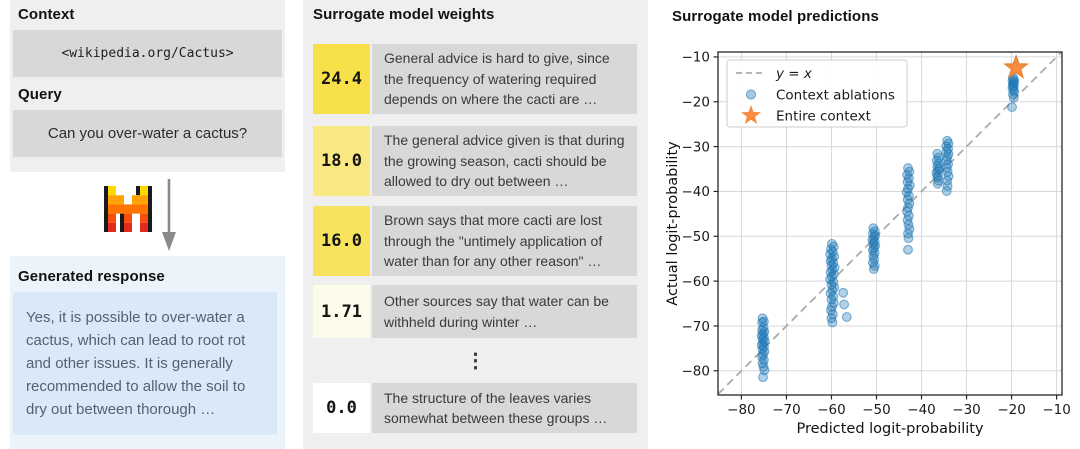 The height and width of the screenshot is (449, 1080). I want to click on svg-text: Entire context, so click(823, 116).